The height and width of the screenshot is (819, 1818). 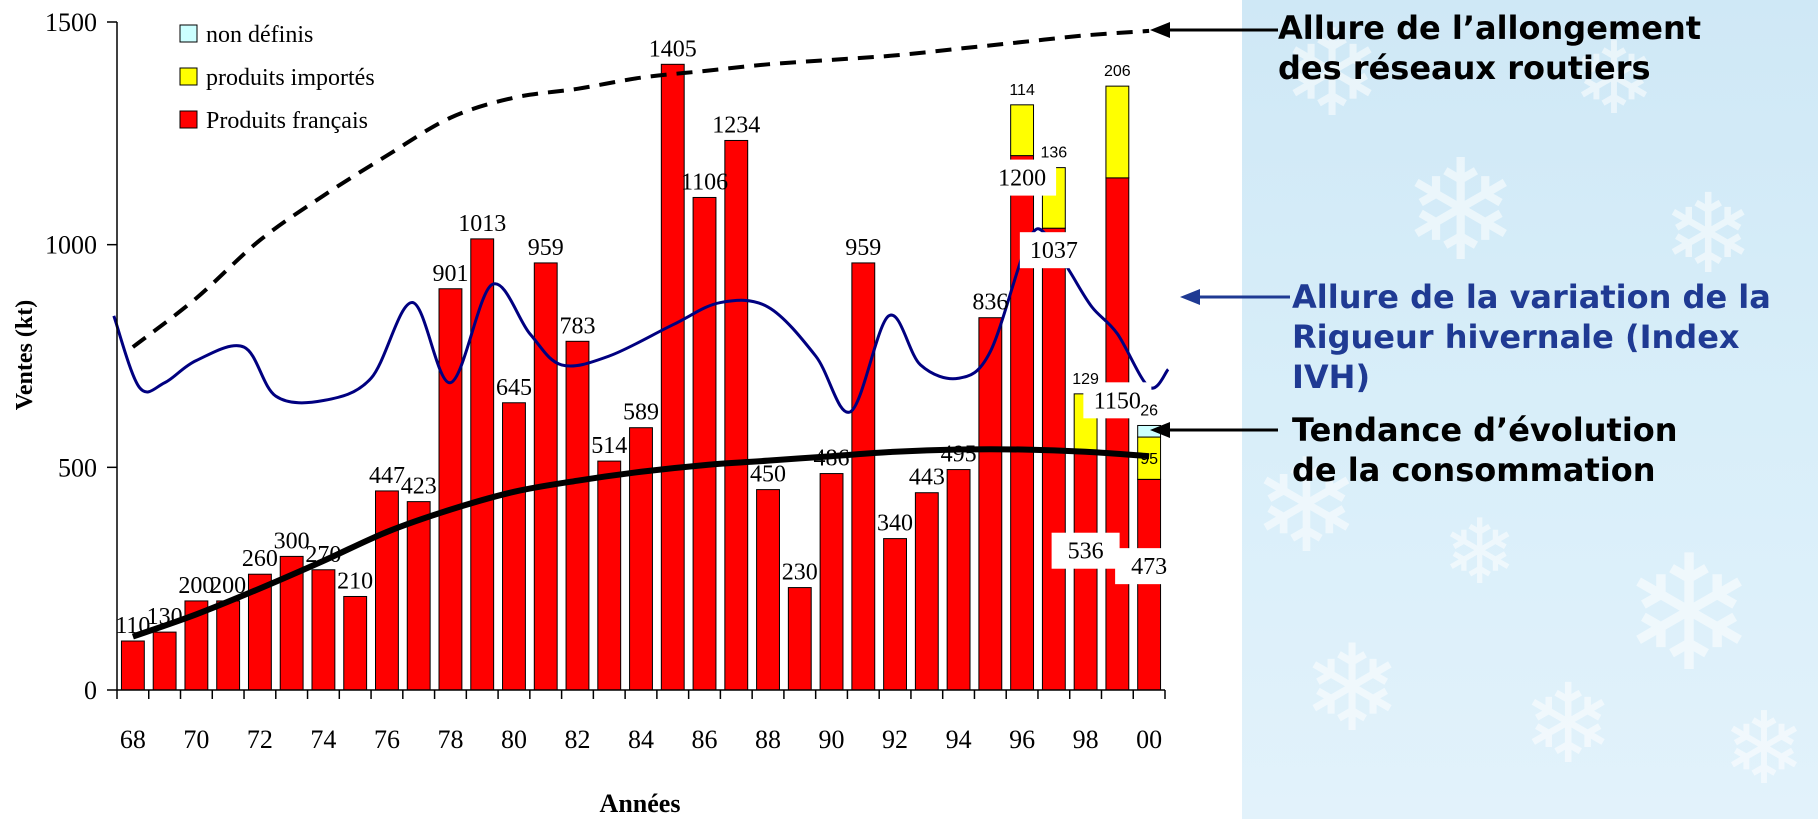 What do you see at coordinates (768, 739) in the screenshot?
I see `x-tick-label: 88` at bounding box center [768, 739].